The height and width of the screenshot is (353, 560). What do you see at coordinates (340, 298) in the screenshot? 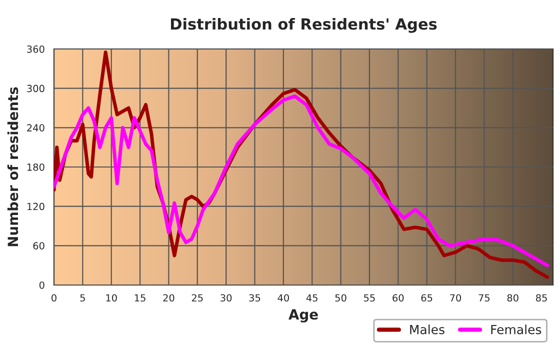
I see `x-tick-label: 50` at bounding box center [340, 298].